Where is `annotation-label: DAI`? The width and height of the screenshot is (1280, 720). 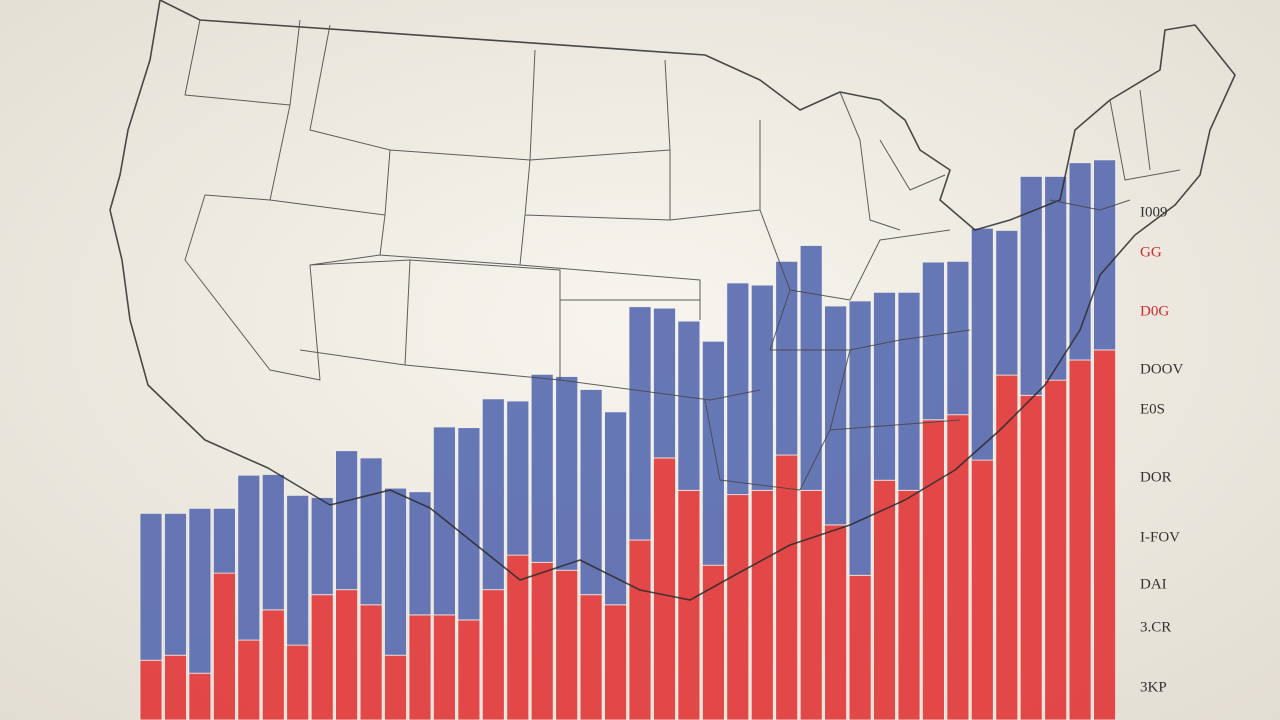 annotation-label: DAI is located at coordinates (1153, 584).